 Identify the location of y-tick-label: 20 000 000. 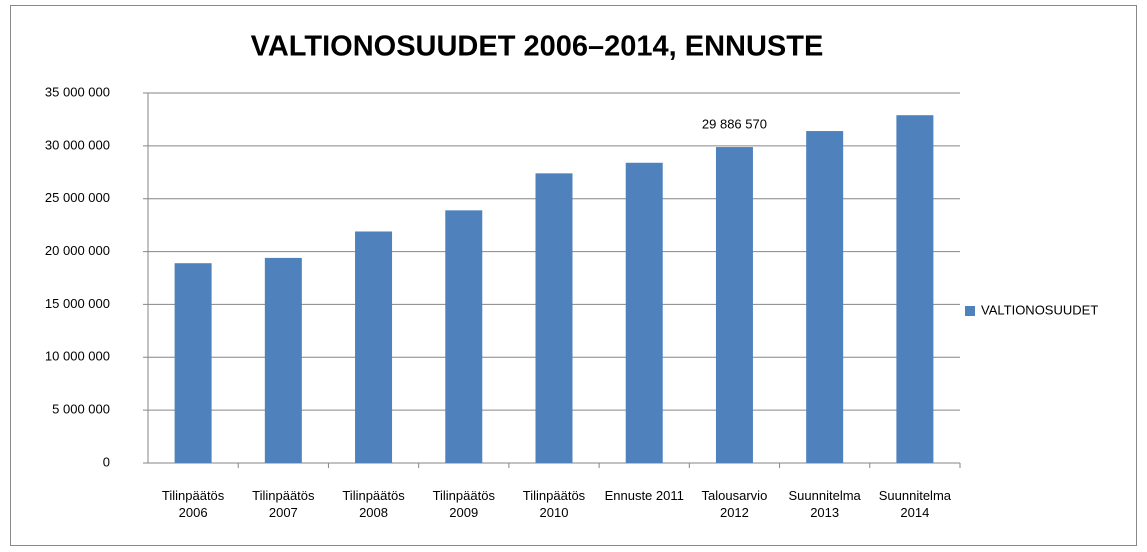
(77, 250).